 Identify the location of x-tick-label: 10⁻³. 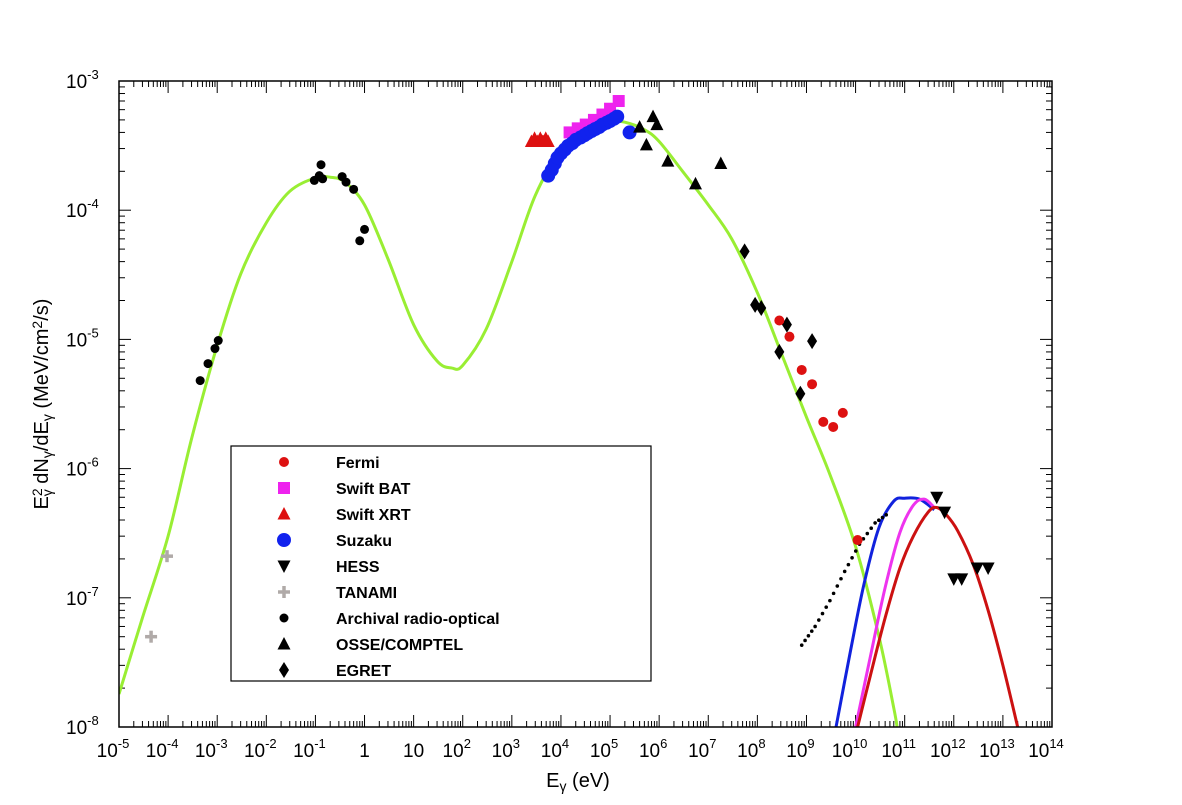
(211, 749).